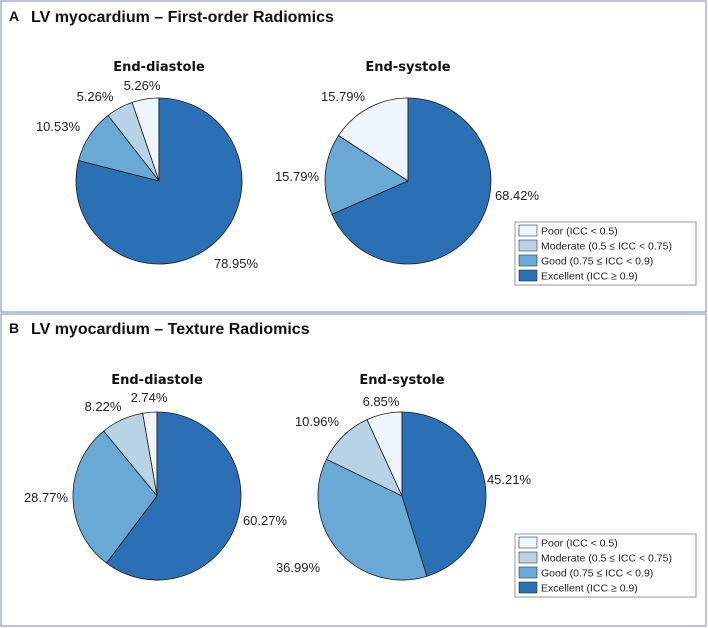  I want to click on slice-label-poor: 2.74%, so click(149, 397).